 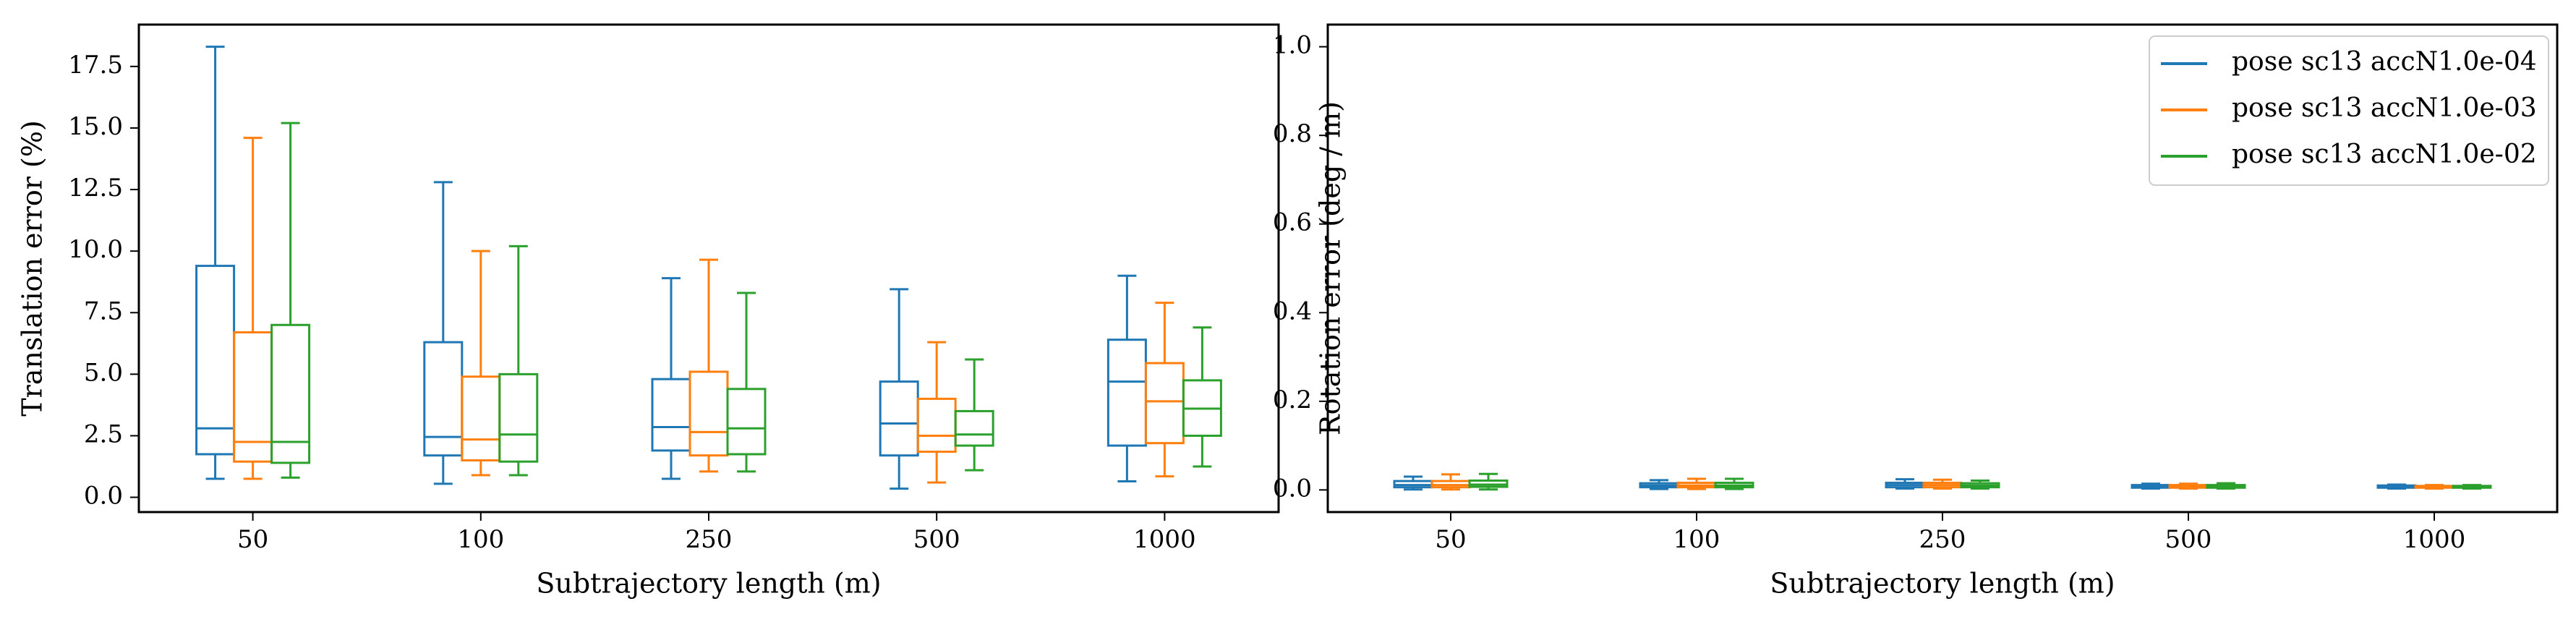 I want to click on y-tick-label: 5.0, so click(x=104, y=372).